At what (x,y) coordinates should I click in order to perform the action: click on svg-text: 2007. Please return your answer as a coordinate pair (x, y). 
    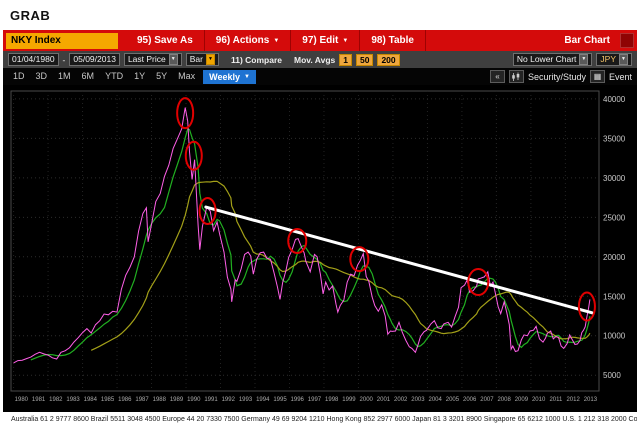
    Looking at the image, I should click on (487, 400).